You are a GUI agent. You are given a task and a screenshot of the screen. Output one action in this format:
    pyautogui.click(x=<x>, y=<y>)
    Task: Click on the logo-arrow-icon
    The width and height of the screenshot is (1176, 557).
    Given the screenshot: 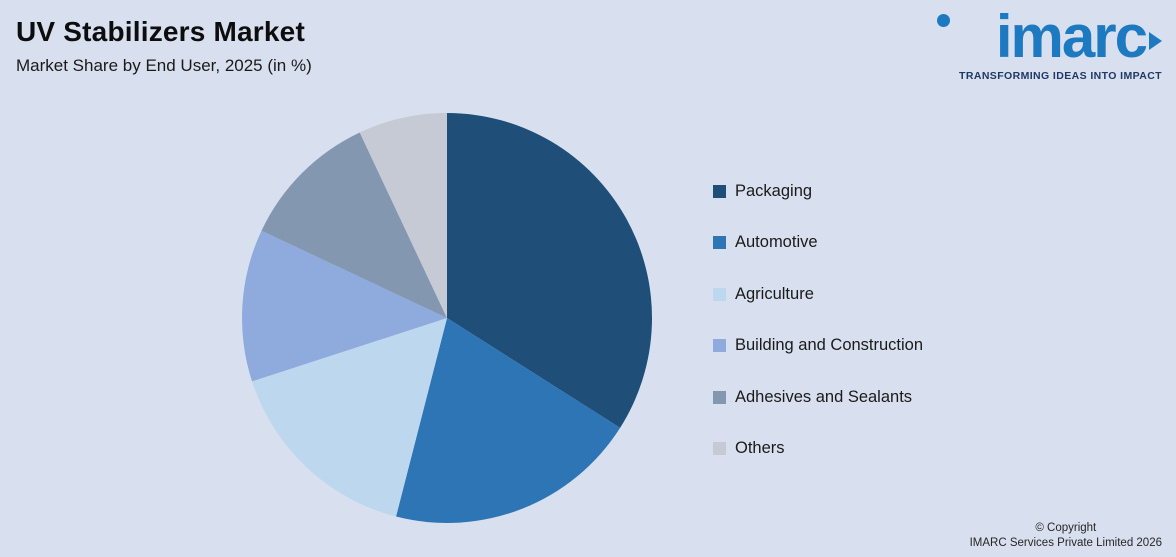 What is the action you would take?
    pyautogui.click(x=1155, y=41)
    